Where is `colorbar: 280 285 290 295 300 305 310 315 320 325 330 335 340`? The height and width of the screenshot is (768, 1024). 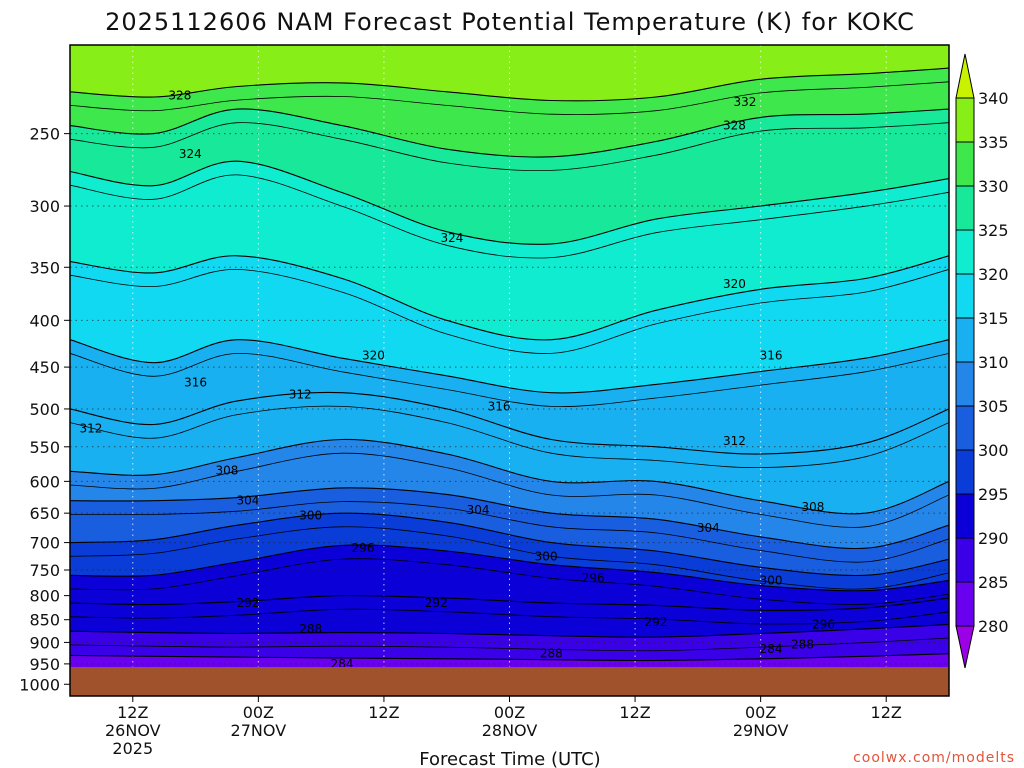 colorbar: 280 285 290 295 300 305 310 315 320 325 330 335 340 is located at coordinates (982, 361).